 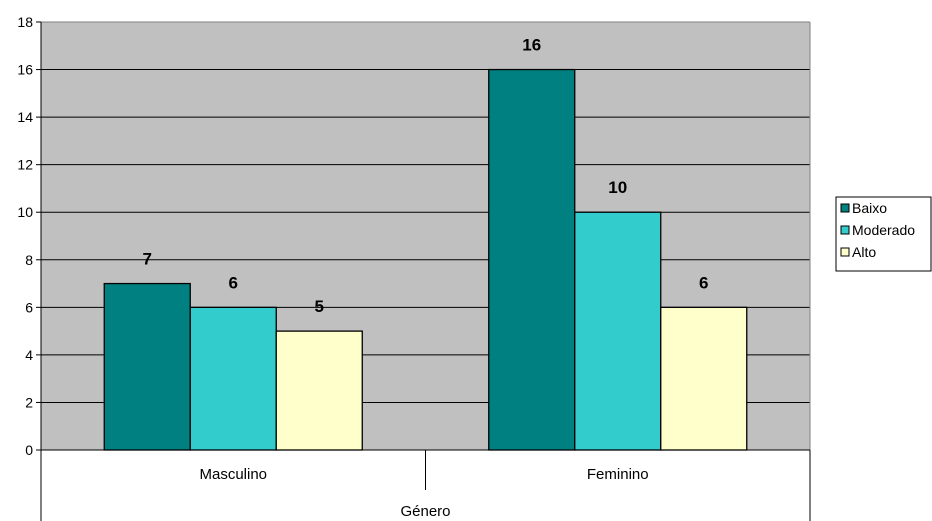 What do you see at coordinates (147, 259) in the screenshot?
I see `data-label: 7` at bounding box center [147, 259].